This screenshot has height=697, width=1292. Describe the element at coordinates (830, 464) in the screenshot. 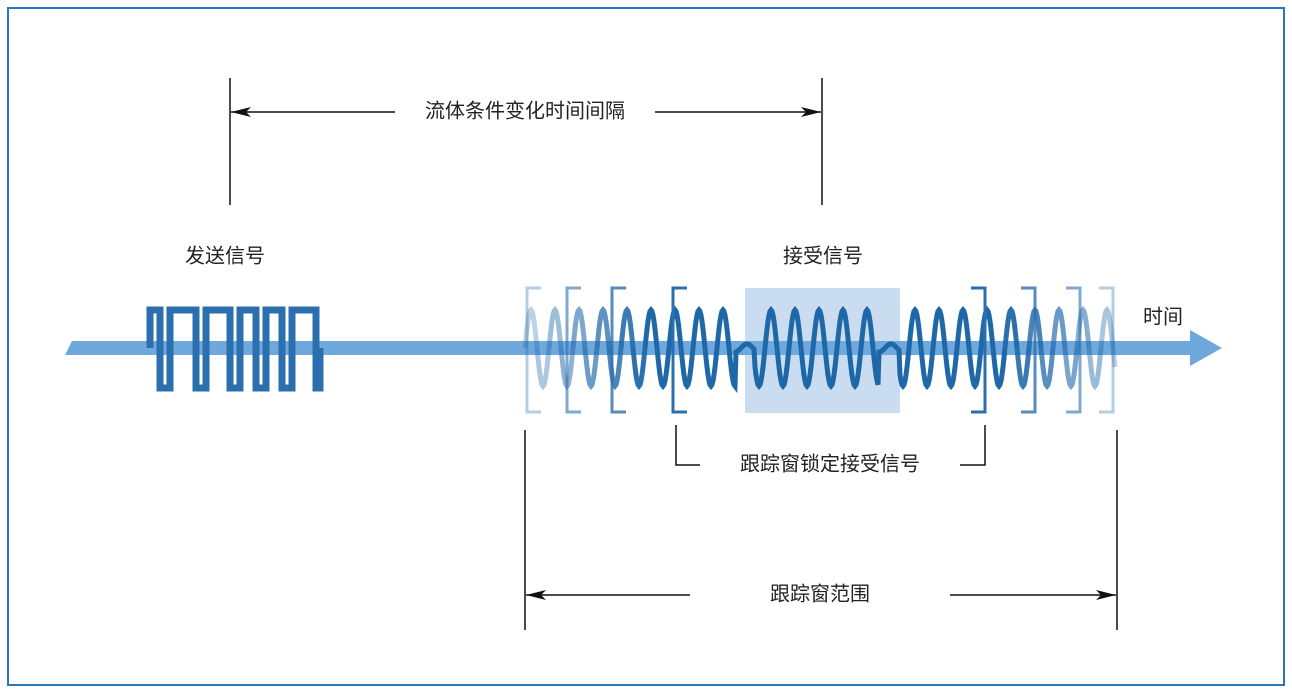

I see `locked-label: 跟踪窗锁定接受信号` at that location.